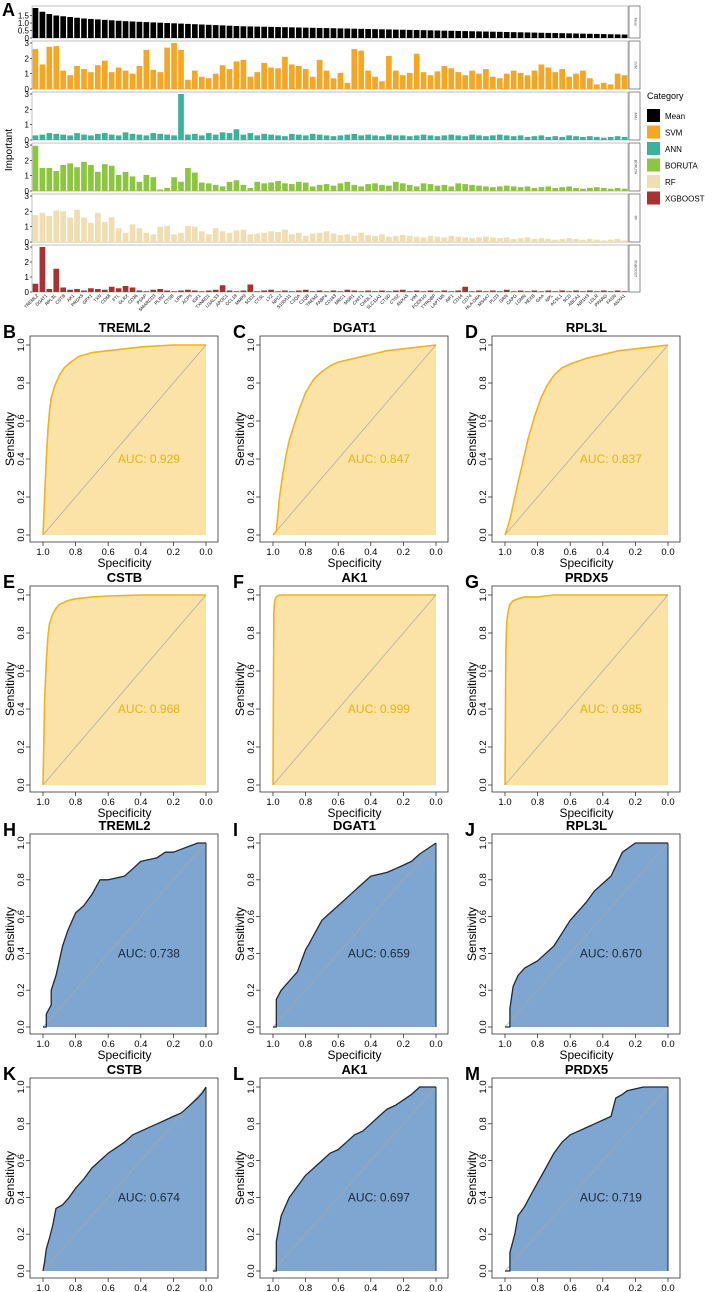  What do you see at coordinates (465, 82) in the screenshot?
I see `bar-svm-pld3` at bounding box center [465, 82].